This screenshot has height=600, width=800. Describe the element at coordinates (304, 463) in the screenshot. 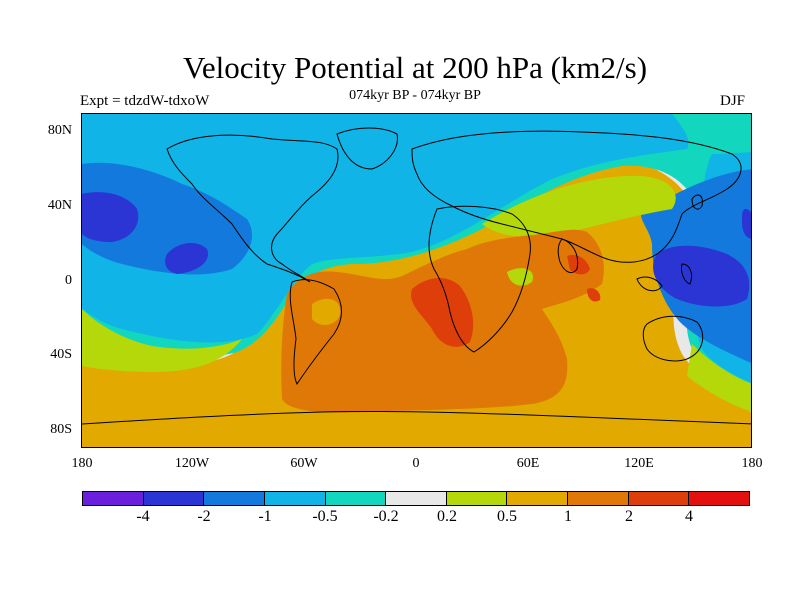

I see `x-tick-60w: 60W` at that location.